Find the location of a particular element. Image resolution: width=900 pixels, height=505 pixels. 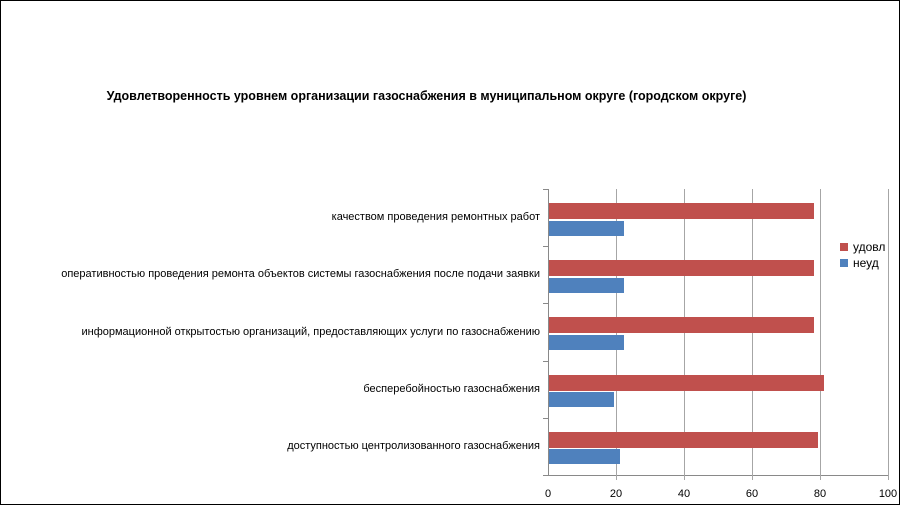

legend: удовл неуд is located at coordinates (862, 255).